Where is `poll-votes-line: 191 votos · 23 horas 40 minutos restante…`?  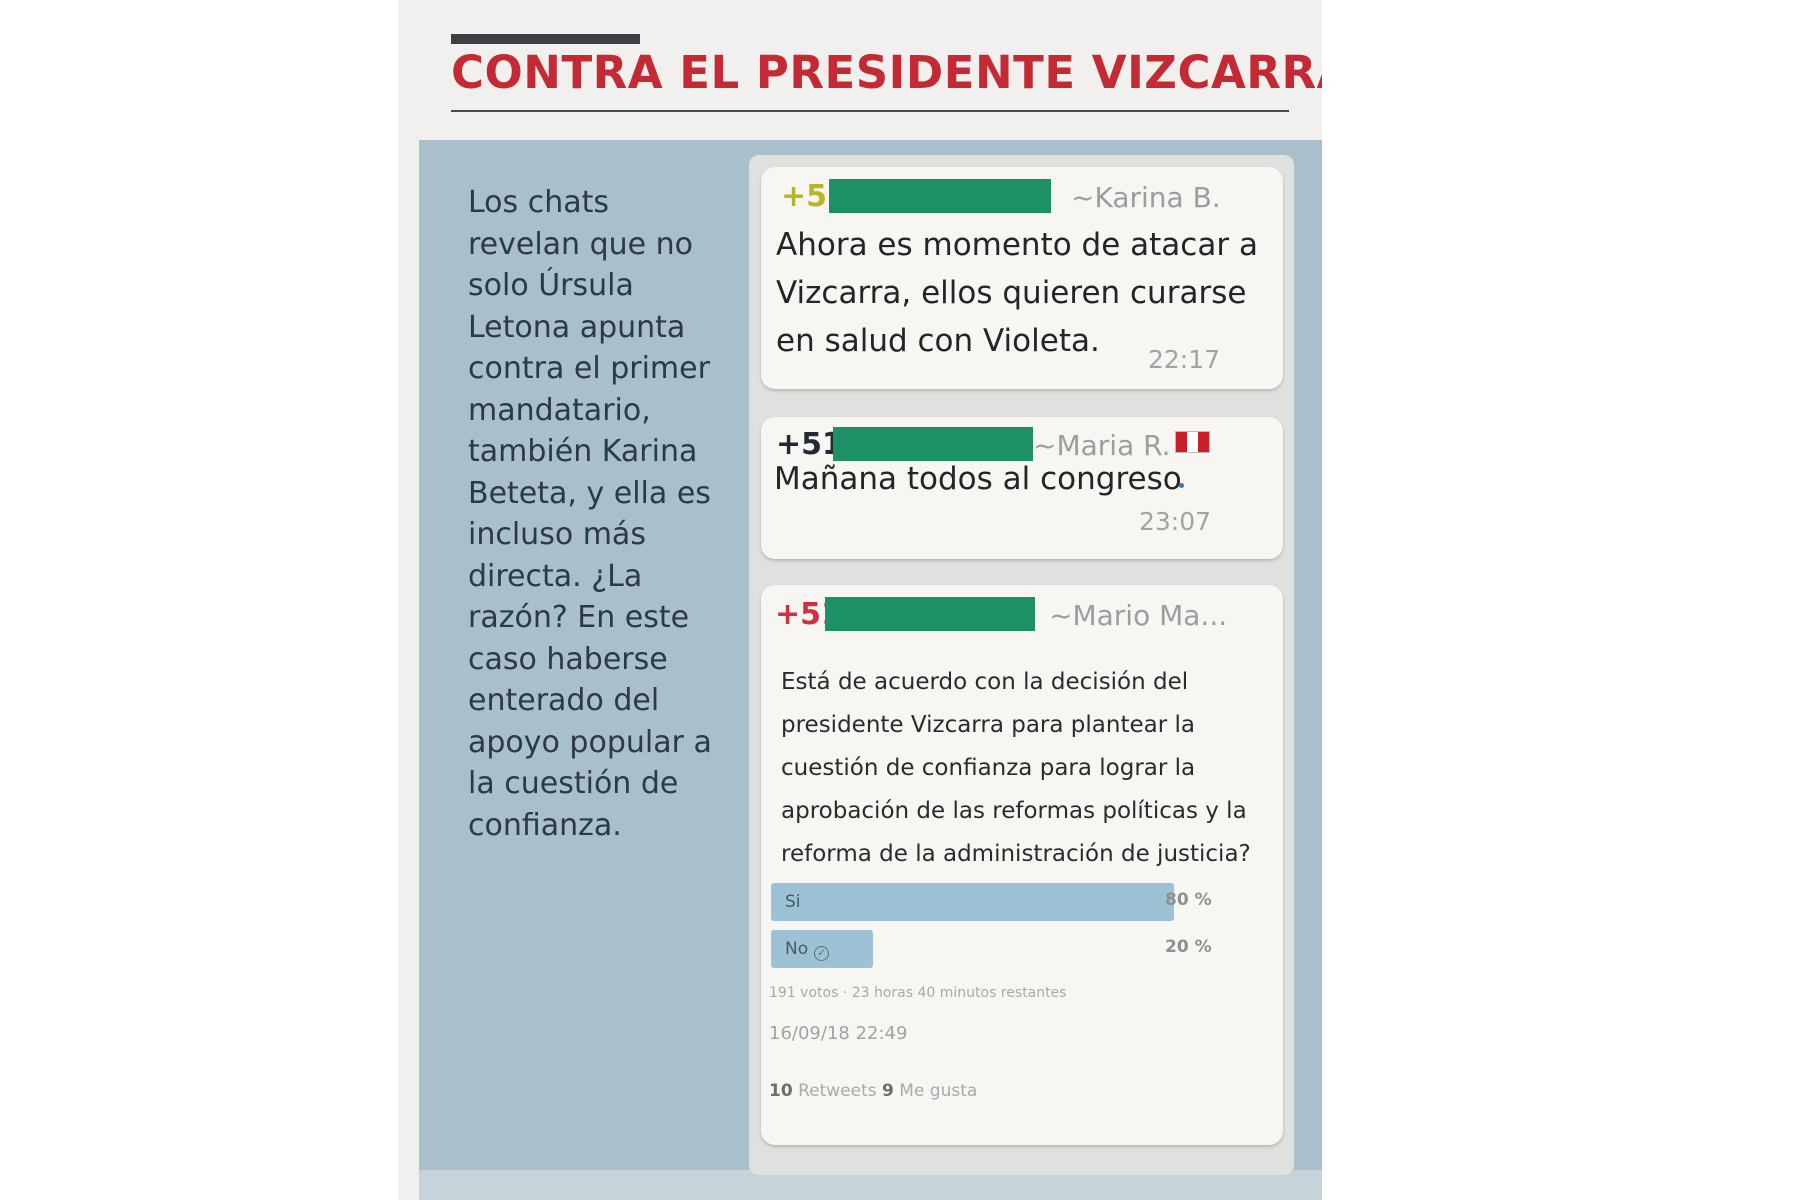
poll-votes-line: 191 votos · 23 horas 40 minutos restante… is located at coordinates (918, 993).